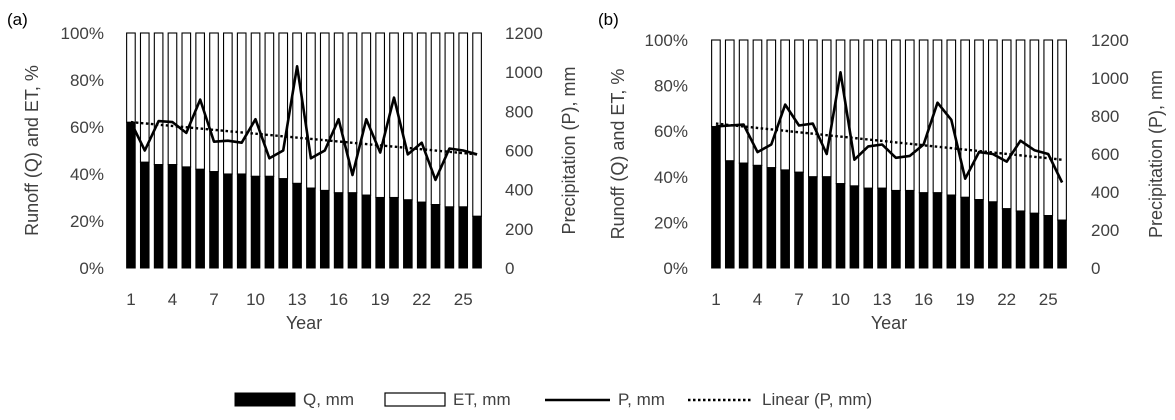 The width and height of the screenshot is (1175, 420). I want to click on precipitation-line, so click(889, 127).